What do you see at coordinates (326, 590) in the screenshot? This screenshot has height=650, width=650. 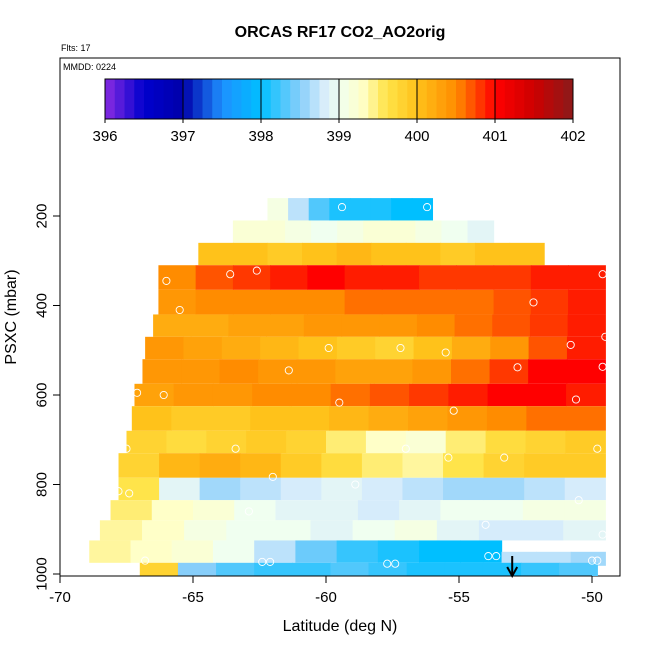 I see `x-axis: -70 -65 -60 -55 -50` at bounding box center [326, 590].